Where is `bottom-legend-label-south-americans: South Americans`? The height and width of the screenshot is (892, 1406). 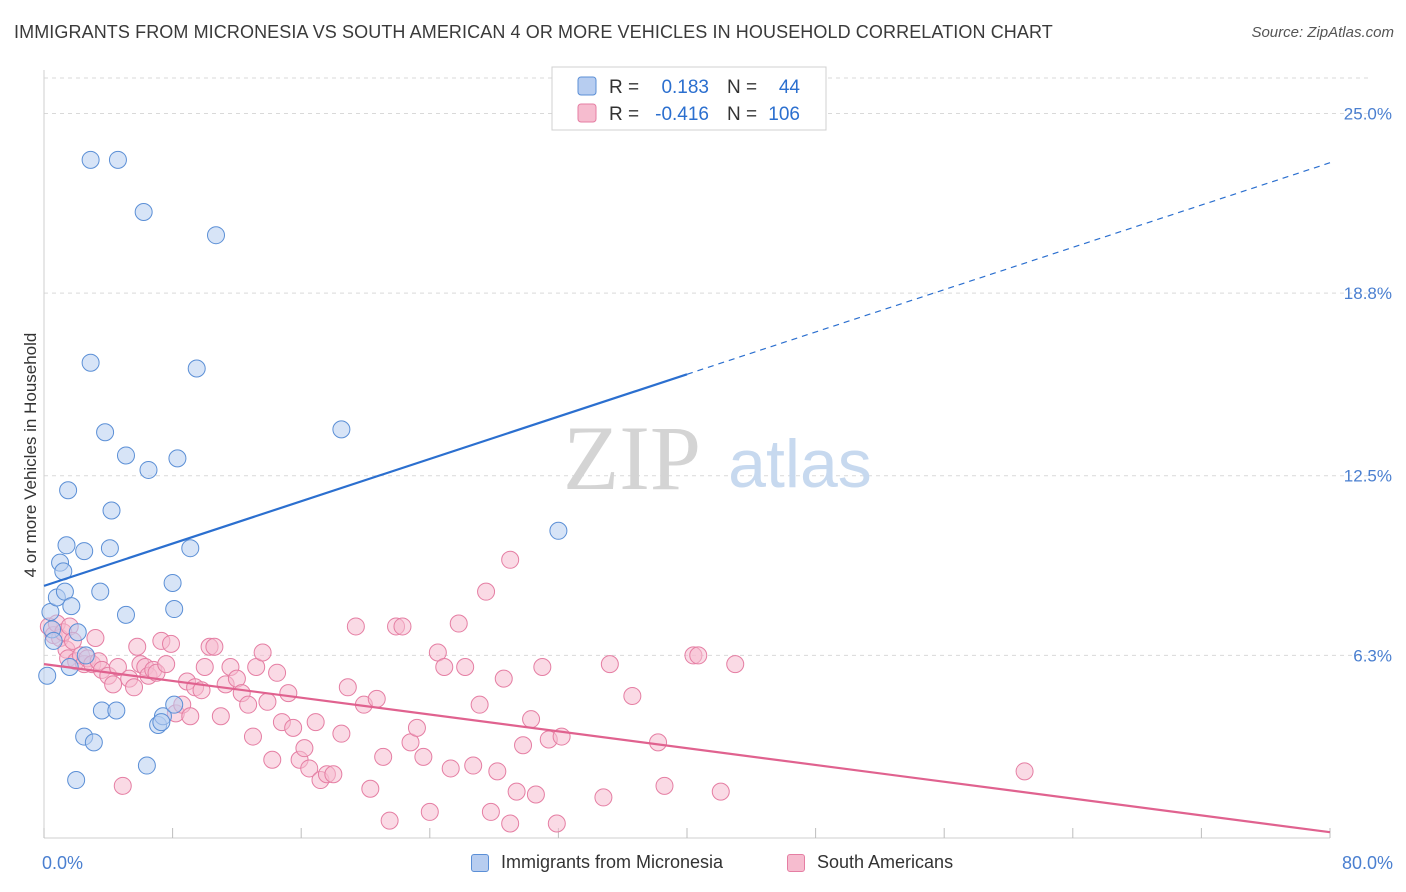
bottom-legend-label-south-americans: South Americans is located at coordinates (885, 862).